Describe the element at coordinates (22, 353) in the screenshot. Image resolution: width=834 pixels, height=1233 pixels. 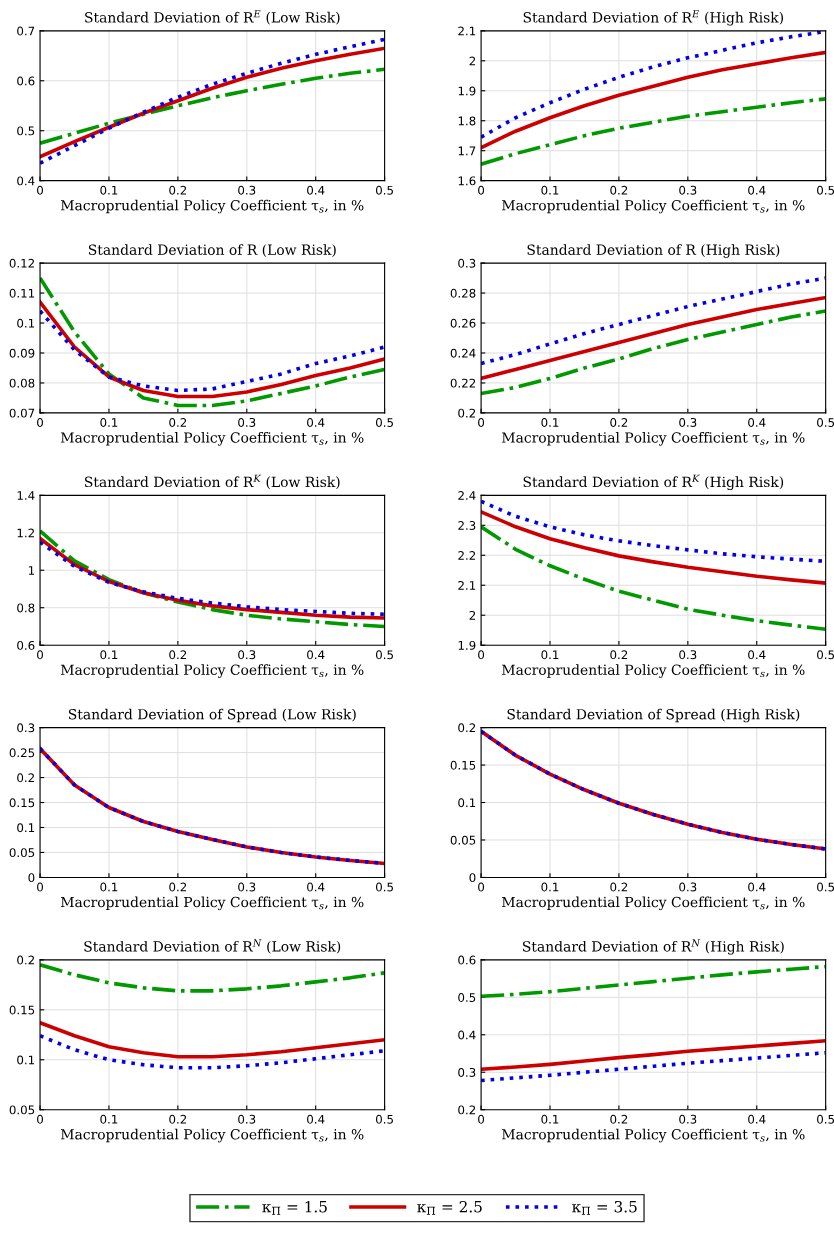
I see `y-tick-label: 0.09` at that location.